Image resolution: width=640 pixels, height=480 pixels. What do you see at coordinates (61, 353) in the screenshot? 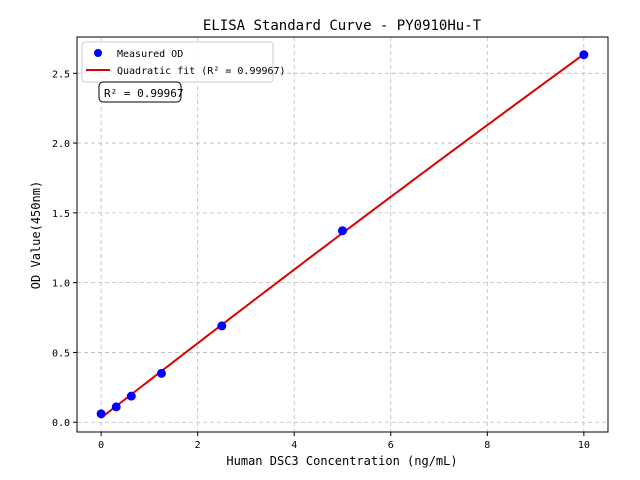
I see `y-tick-label: 0.5` at bounding box center [61, 353].